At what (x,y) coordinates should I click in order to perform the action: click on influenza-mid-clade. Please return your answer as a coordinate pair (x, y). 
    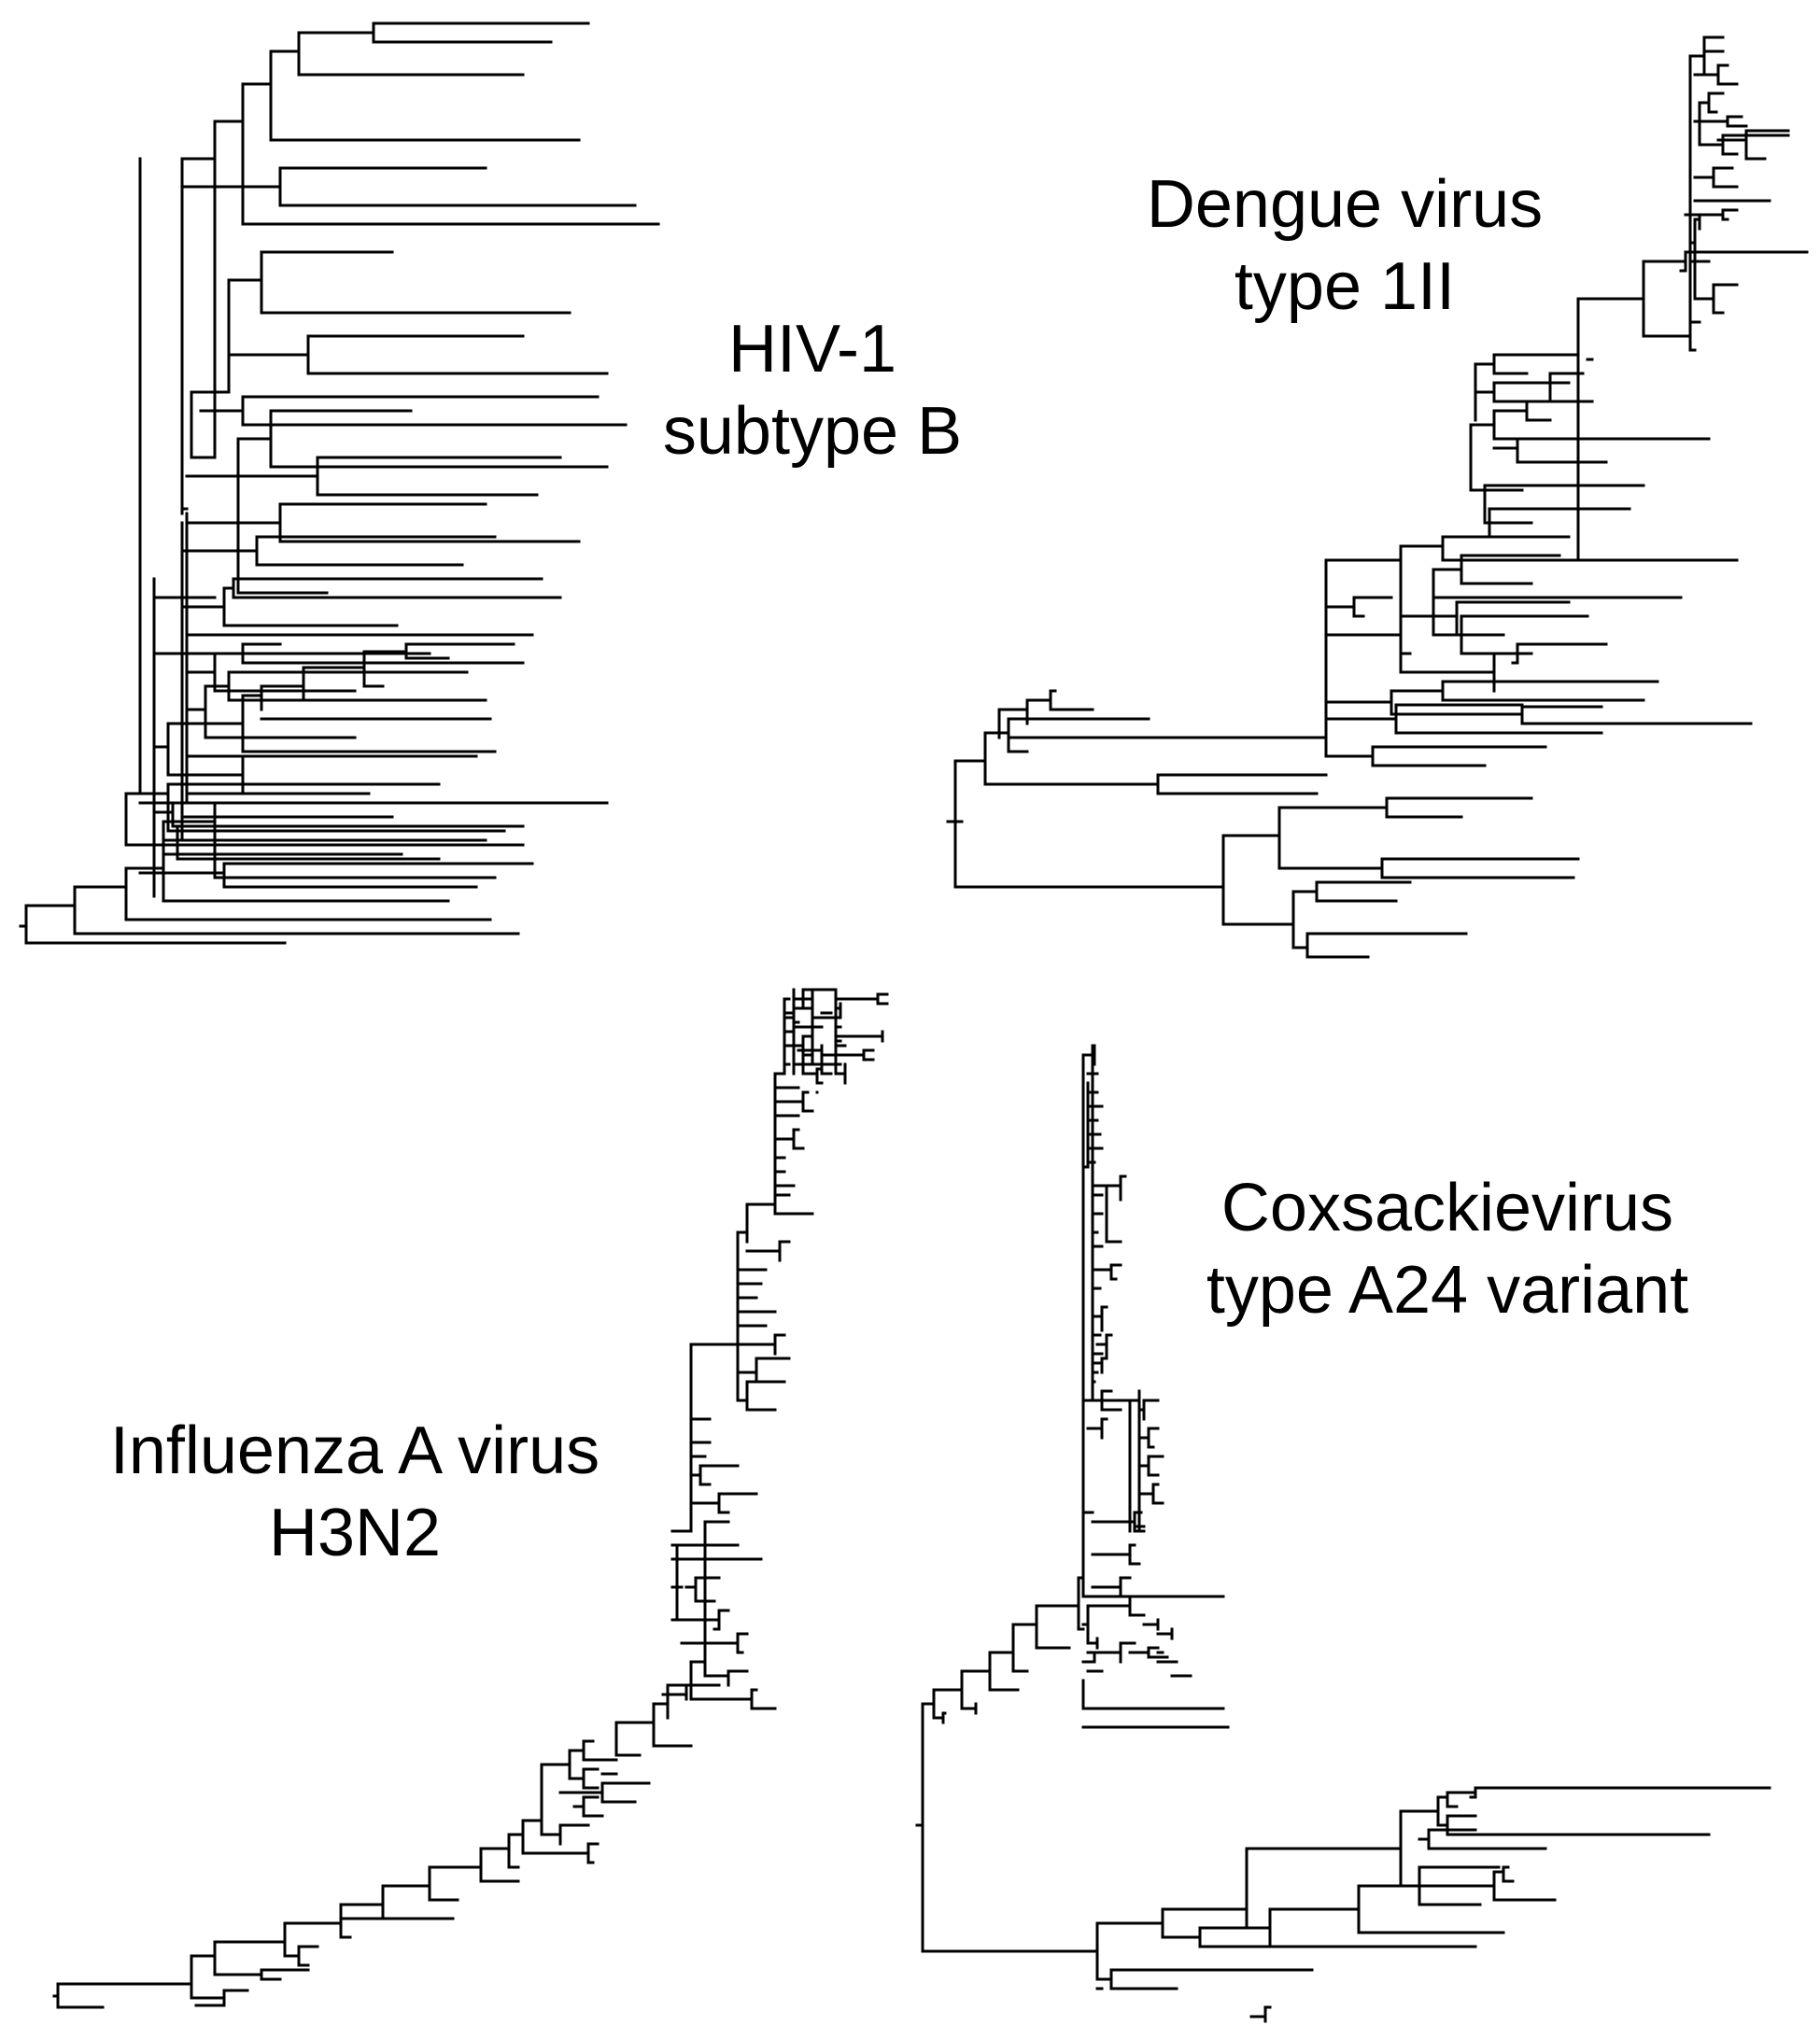
    Looking at the image, I should click on (695, 1587).